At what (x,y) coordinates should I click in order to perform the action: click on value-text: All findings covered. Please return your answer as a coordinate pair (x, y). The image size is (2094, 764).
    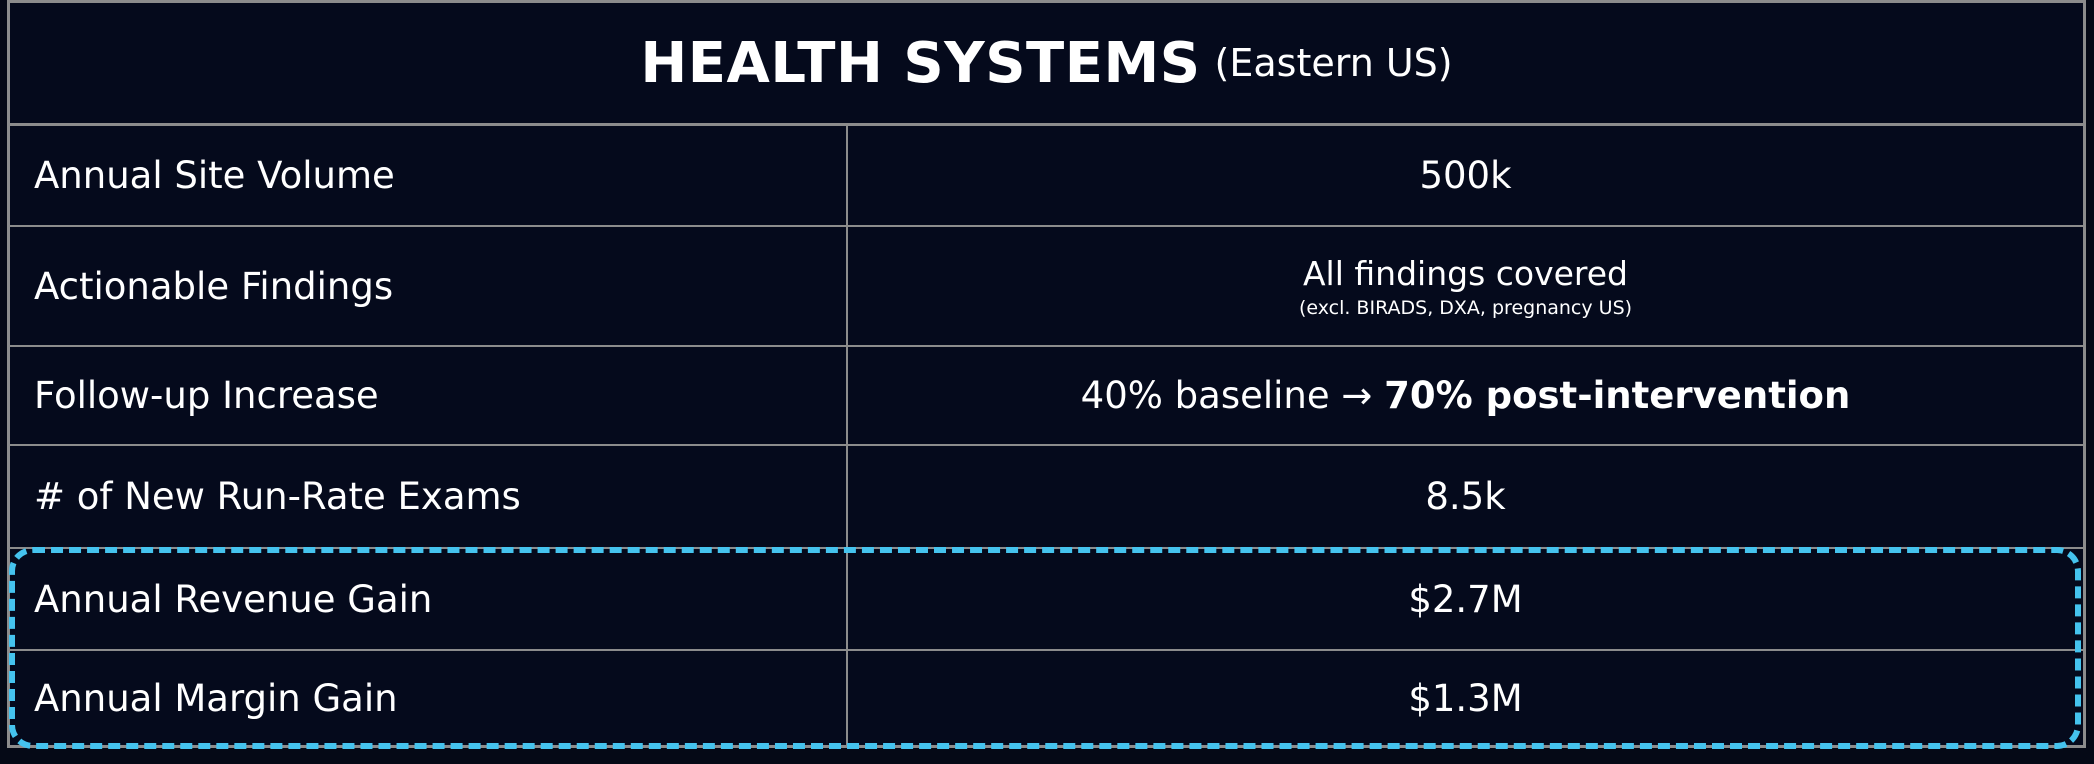
    Looking at the image, I should click on (1465, 273).